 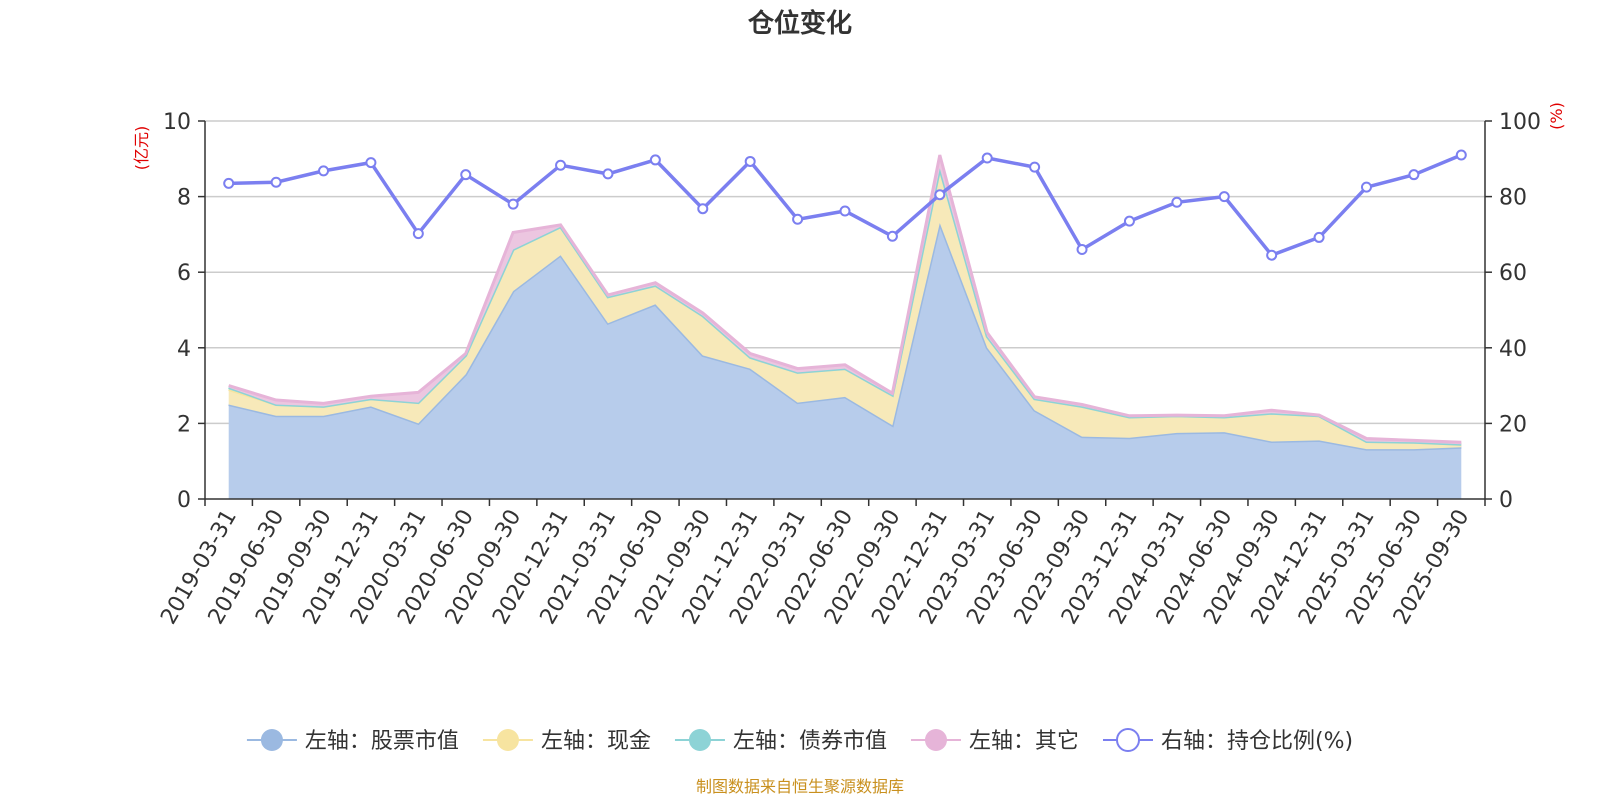 What do you see at coordinates (1520, 122) in the screenshot?
I see `right-tick-label: 100` at bounding box center [1520, 122].